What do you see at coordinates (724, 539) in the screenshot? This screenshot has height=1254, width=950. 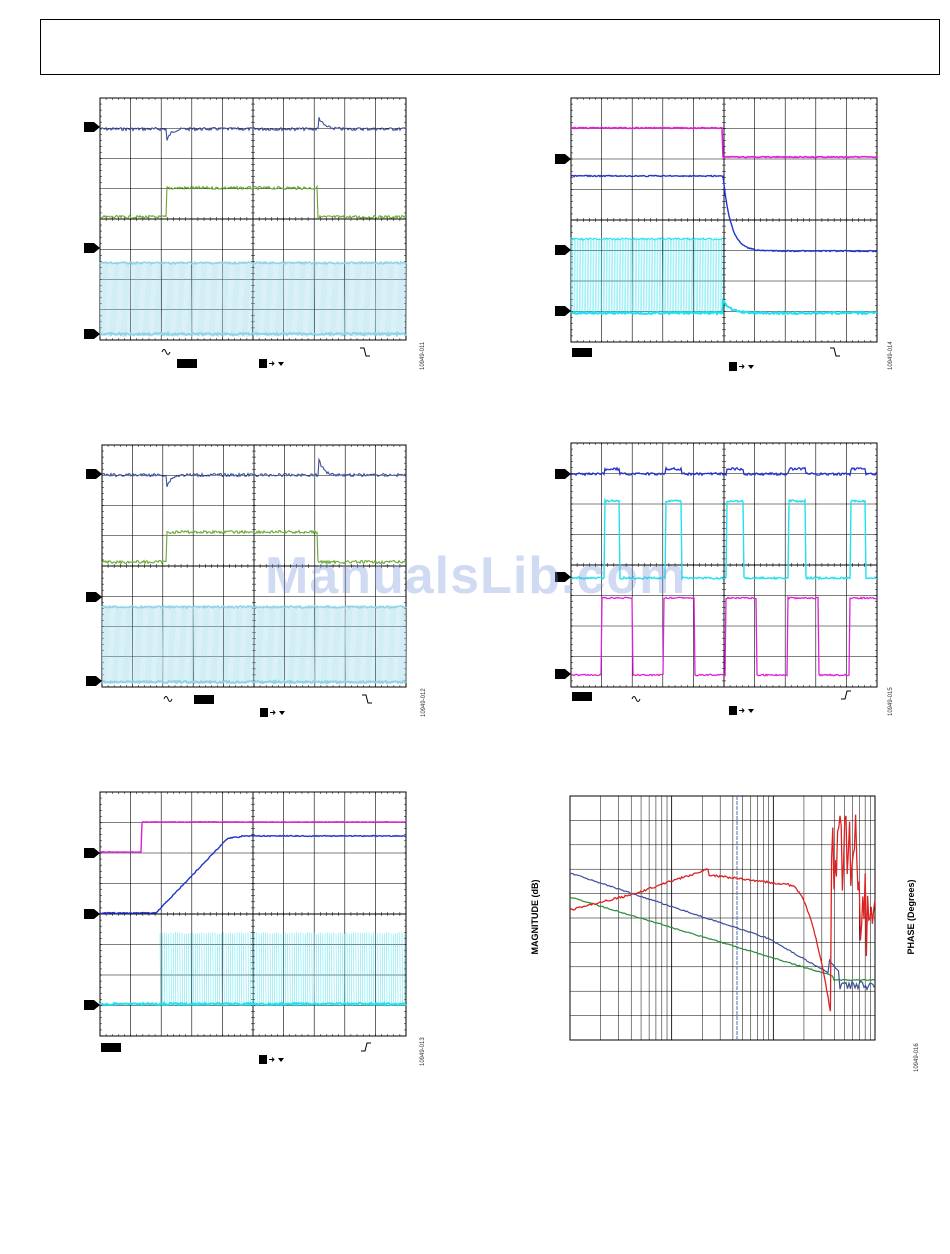 I see `trace-ch2-current` at bounding box center [724, 539].